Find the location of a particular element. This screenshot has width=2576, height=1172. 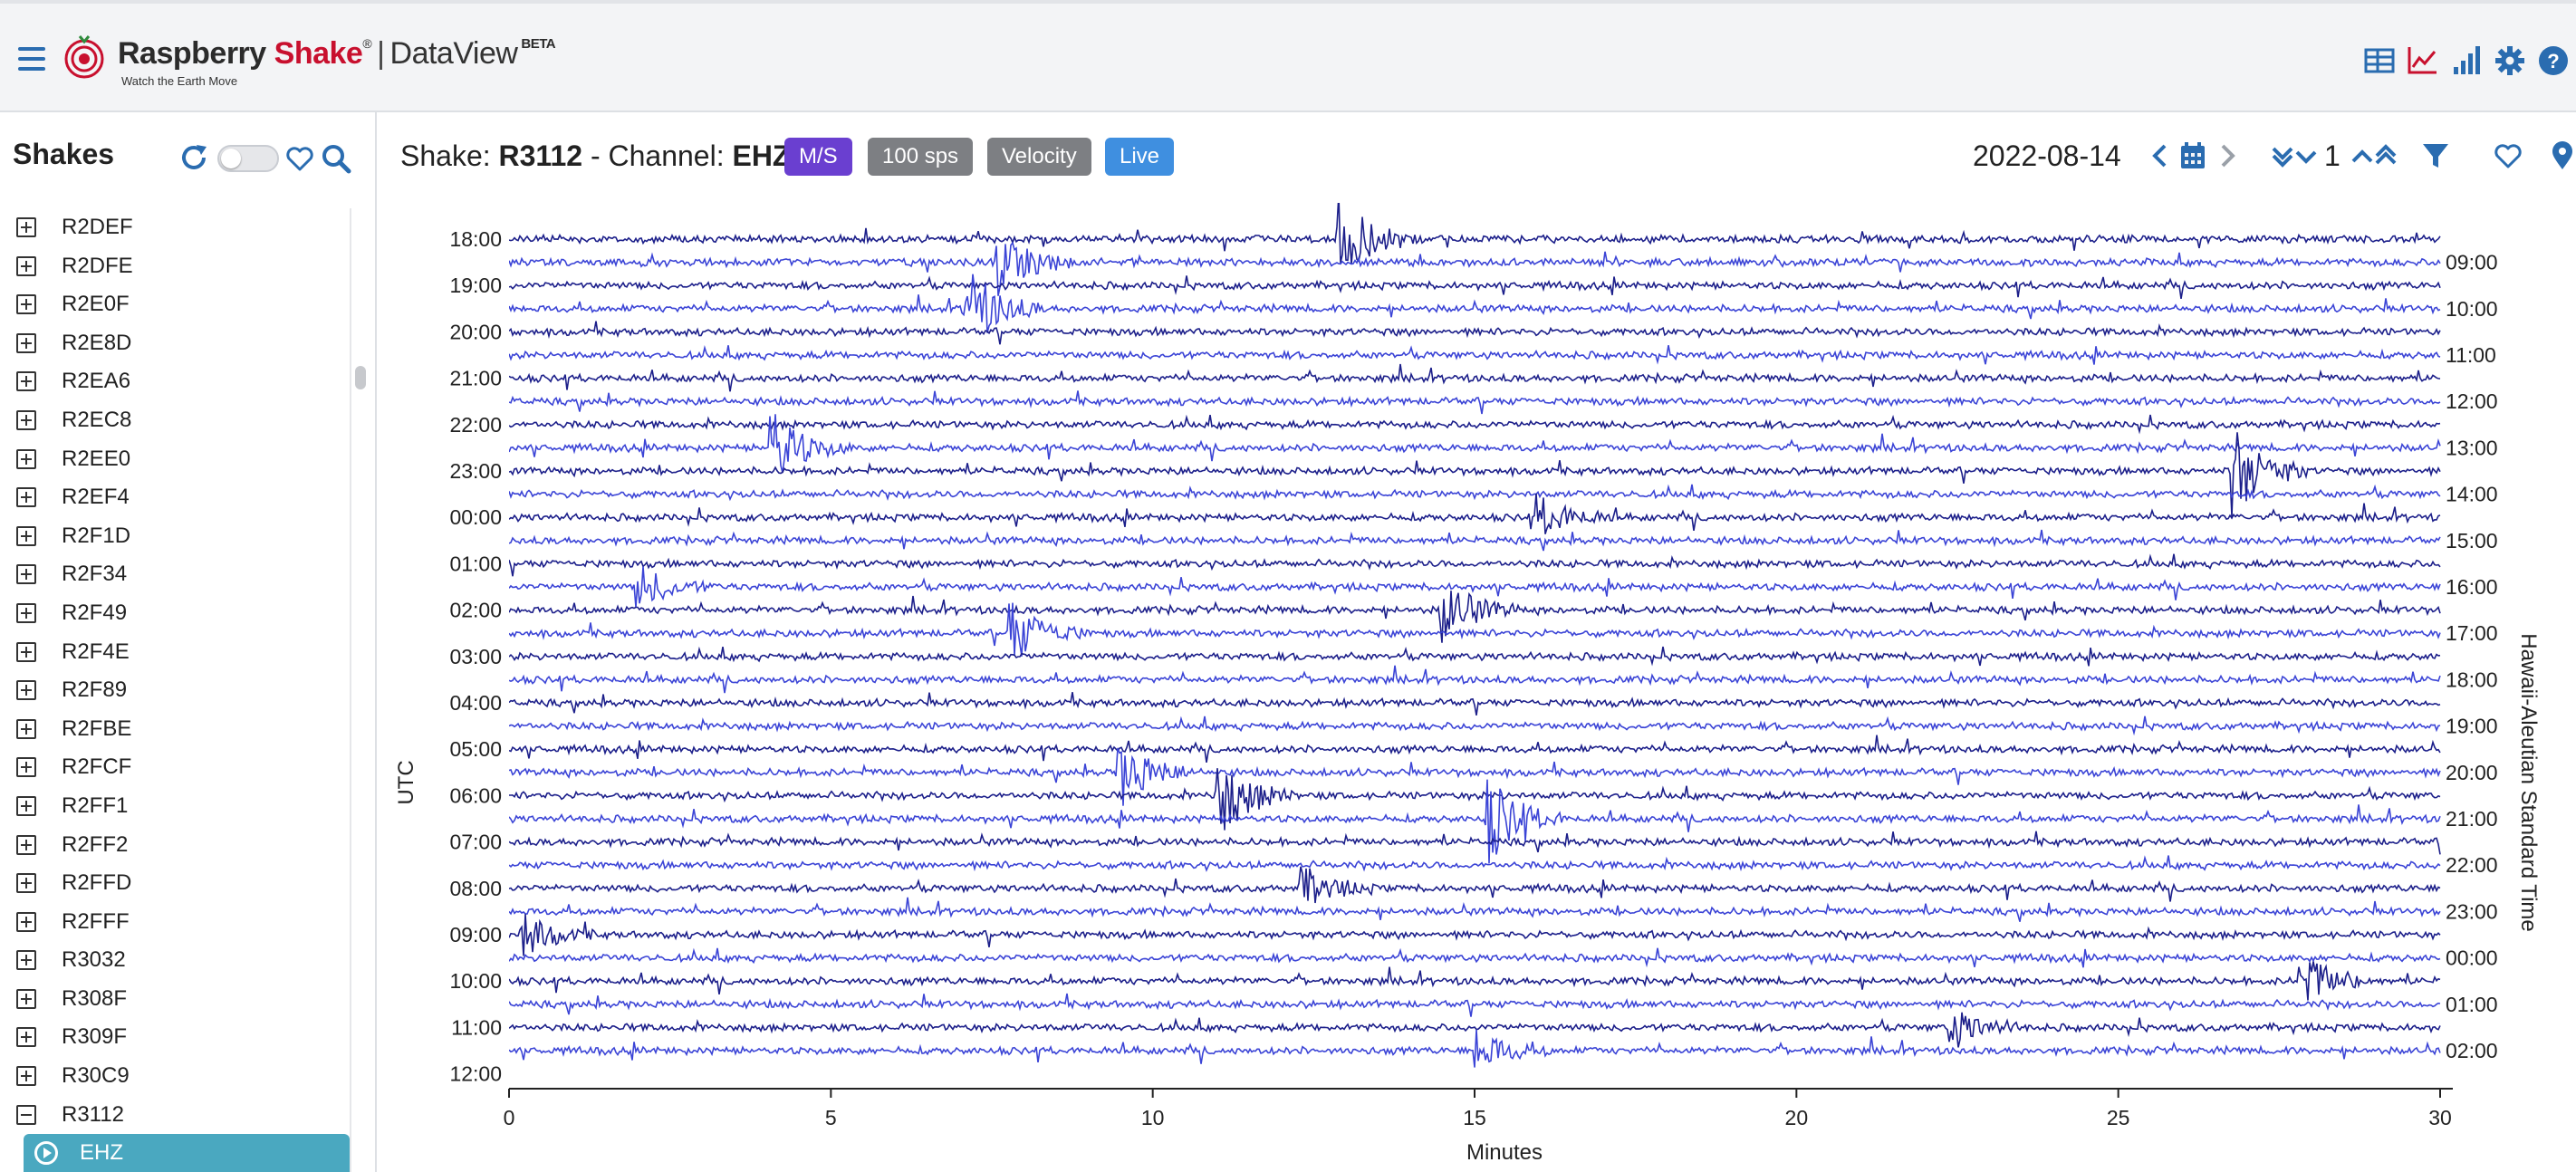

collapse-icon is located at coordinates (26, 1114).